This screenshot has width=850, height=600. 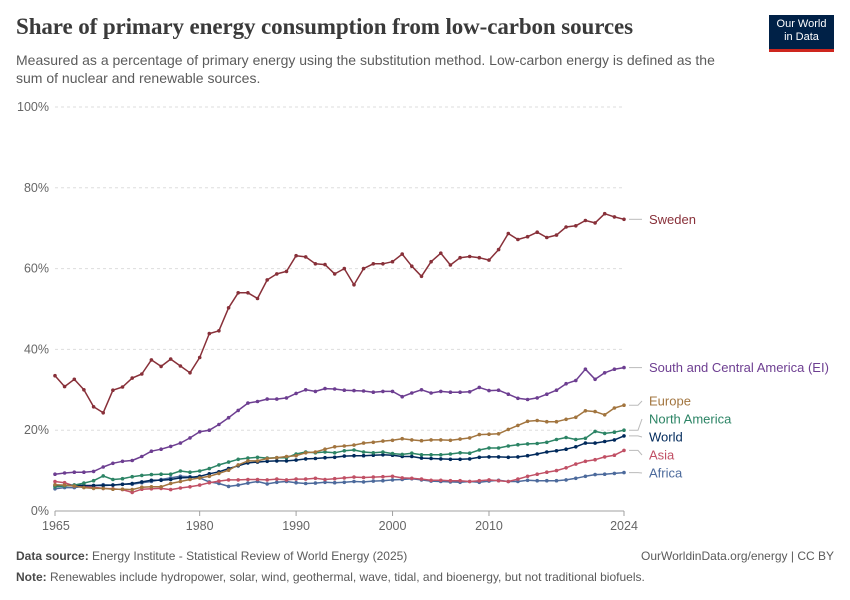 What do you see at coordinates (624, 526) in the screenshot?
I see `x-tick-label: 2024` at bounding box center [624, 526].